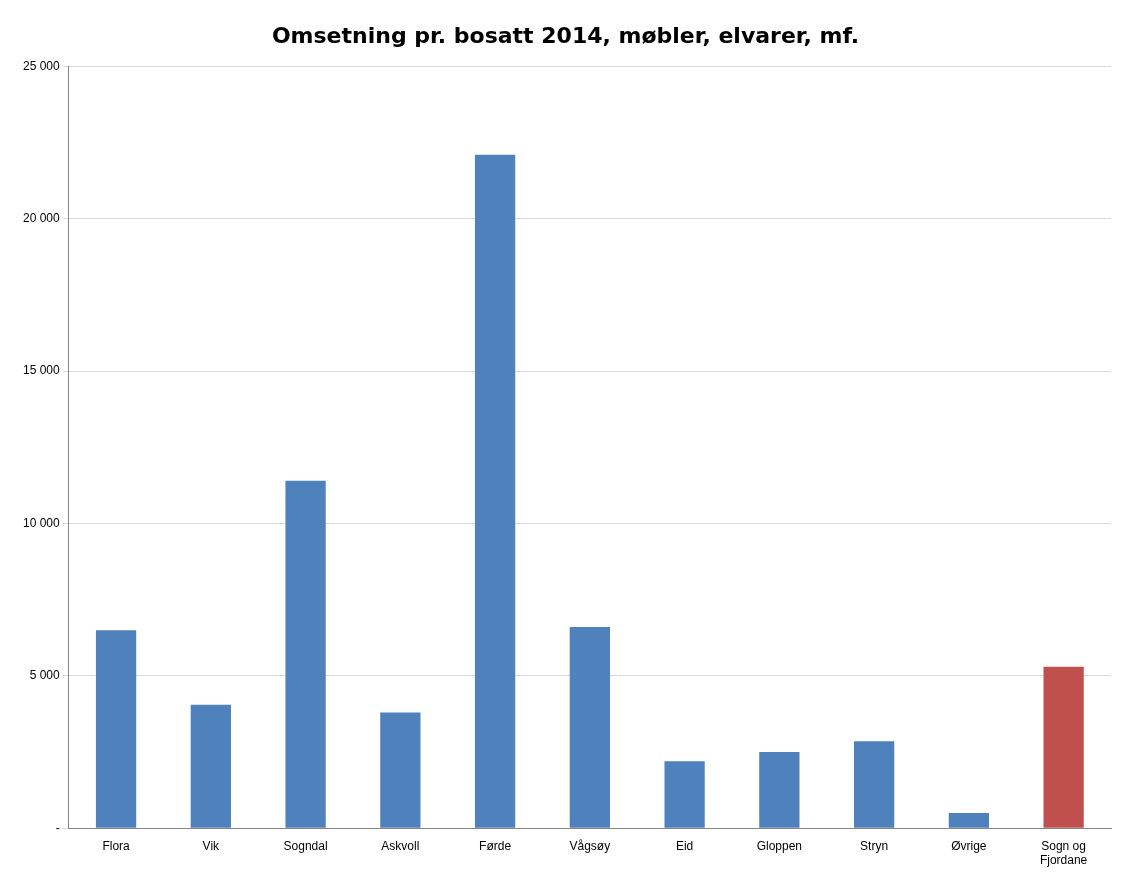  What do you see at coordinates (45, 675) in the screenshot?
I see `y-tick-label: 5 000` at bounding box center [45, 675].